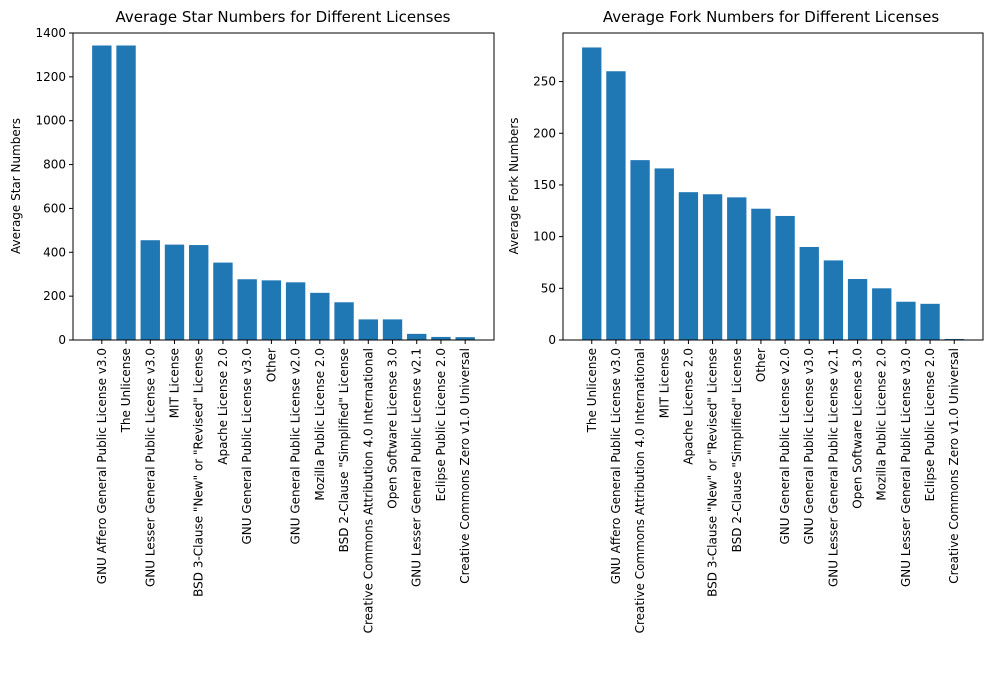  What do you see at coordinates (544, 133) in the screenshot?
I see `fork-chart-y-tick-label: 200` at bounding box center [544, 133].